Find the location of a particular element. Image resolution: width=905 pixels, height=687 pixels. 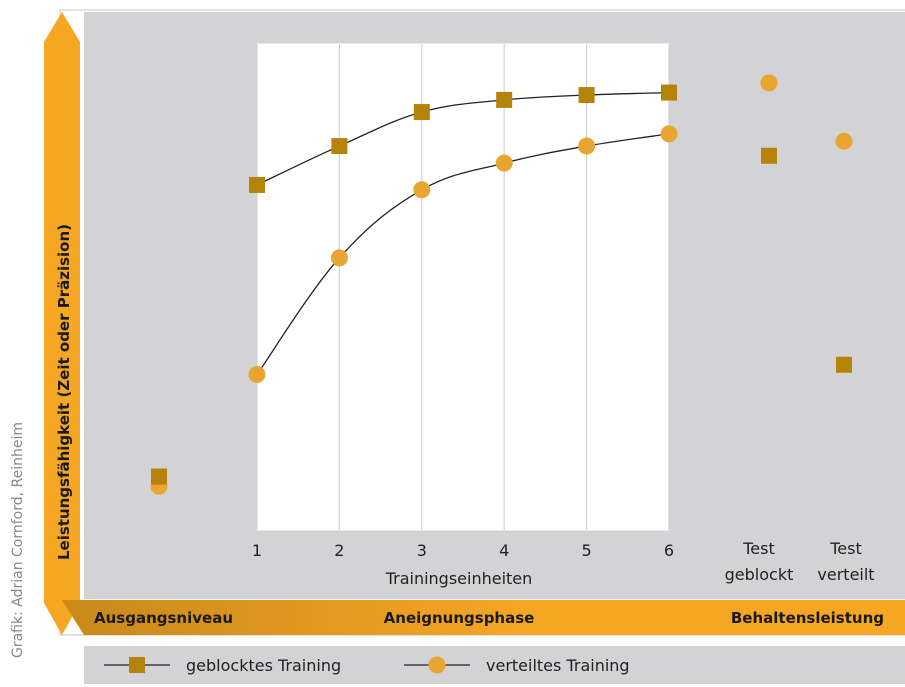

test-label-geblockt-line1: Test is located at coordinates (758, 548).